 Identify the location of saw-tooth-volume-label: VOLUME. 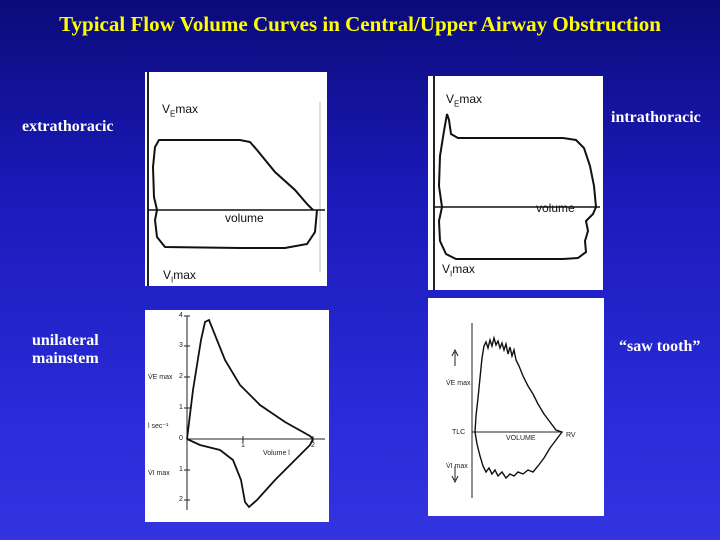
(521, 438).